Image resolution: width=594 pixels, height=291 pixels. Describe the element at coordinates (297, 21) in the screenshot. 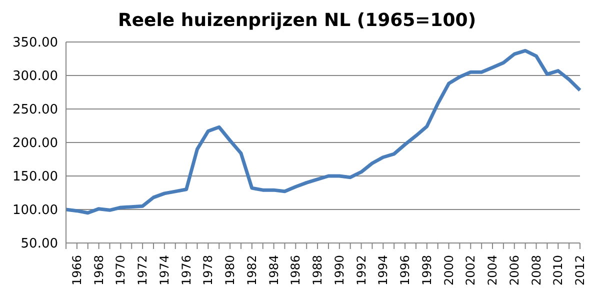

I see `chart-title: Reele huizenprijzen NL (1965=100)` at that location.